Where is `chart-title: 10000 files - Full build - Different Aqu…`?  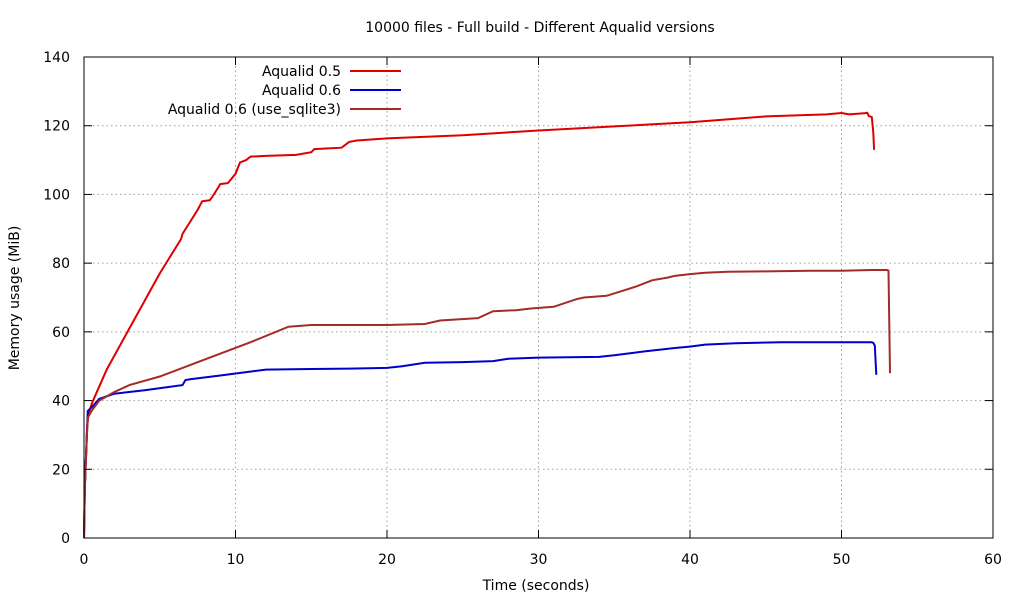 chart-title: 10000 files - Full build - Different Aqu… is located at coordinates (539, 28).